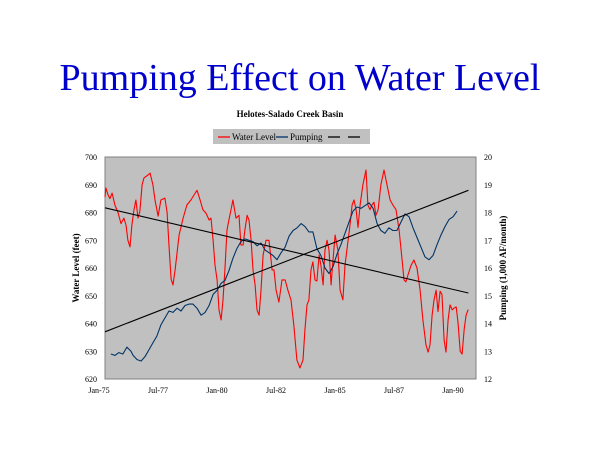 This screenshot has height=450, width=600. What do you see at coordinates (488, 213) in the screenshot?
I see `y2-tick-label: 18` at bounding box center [488, 213].